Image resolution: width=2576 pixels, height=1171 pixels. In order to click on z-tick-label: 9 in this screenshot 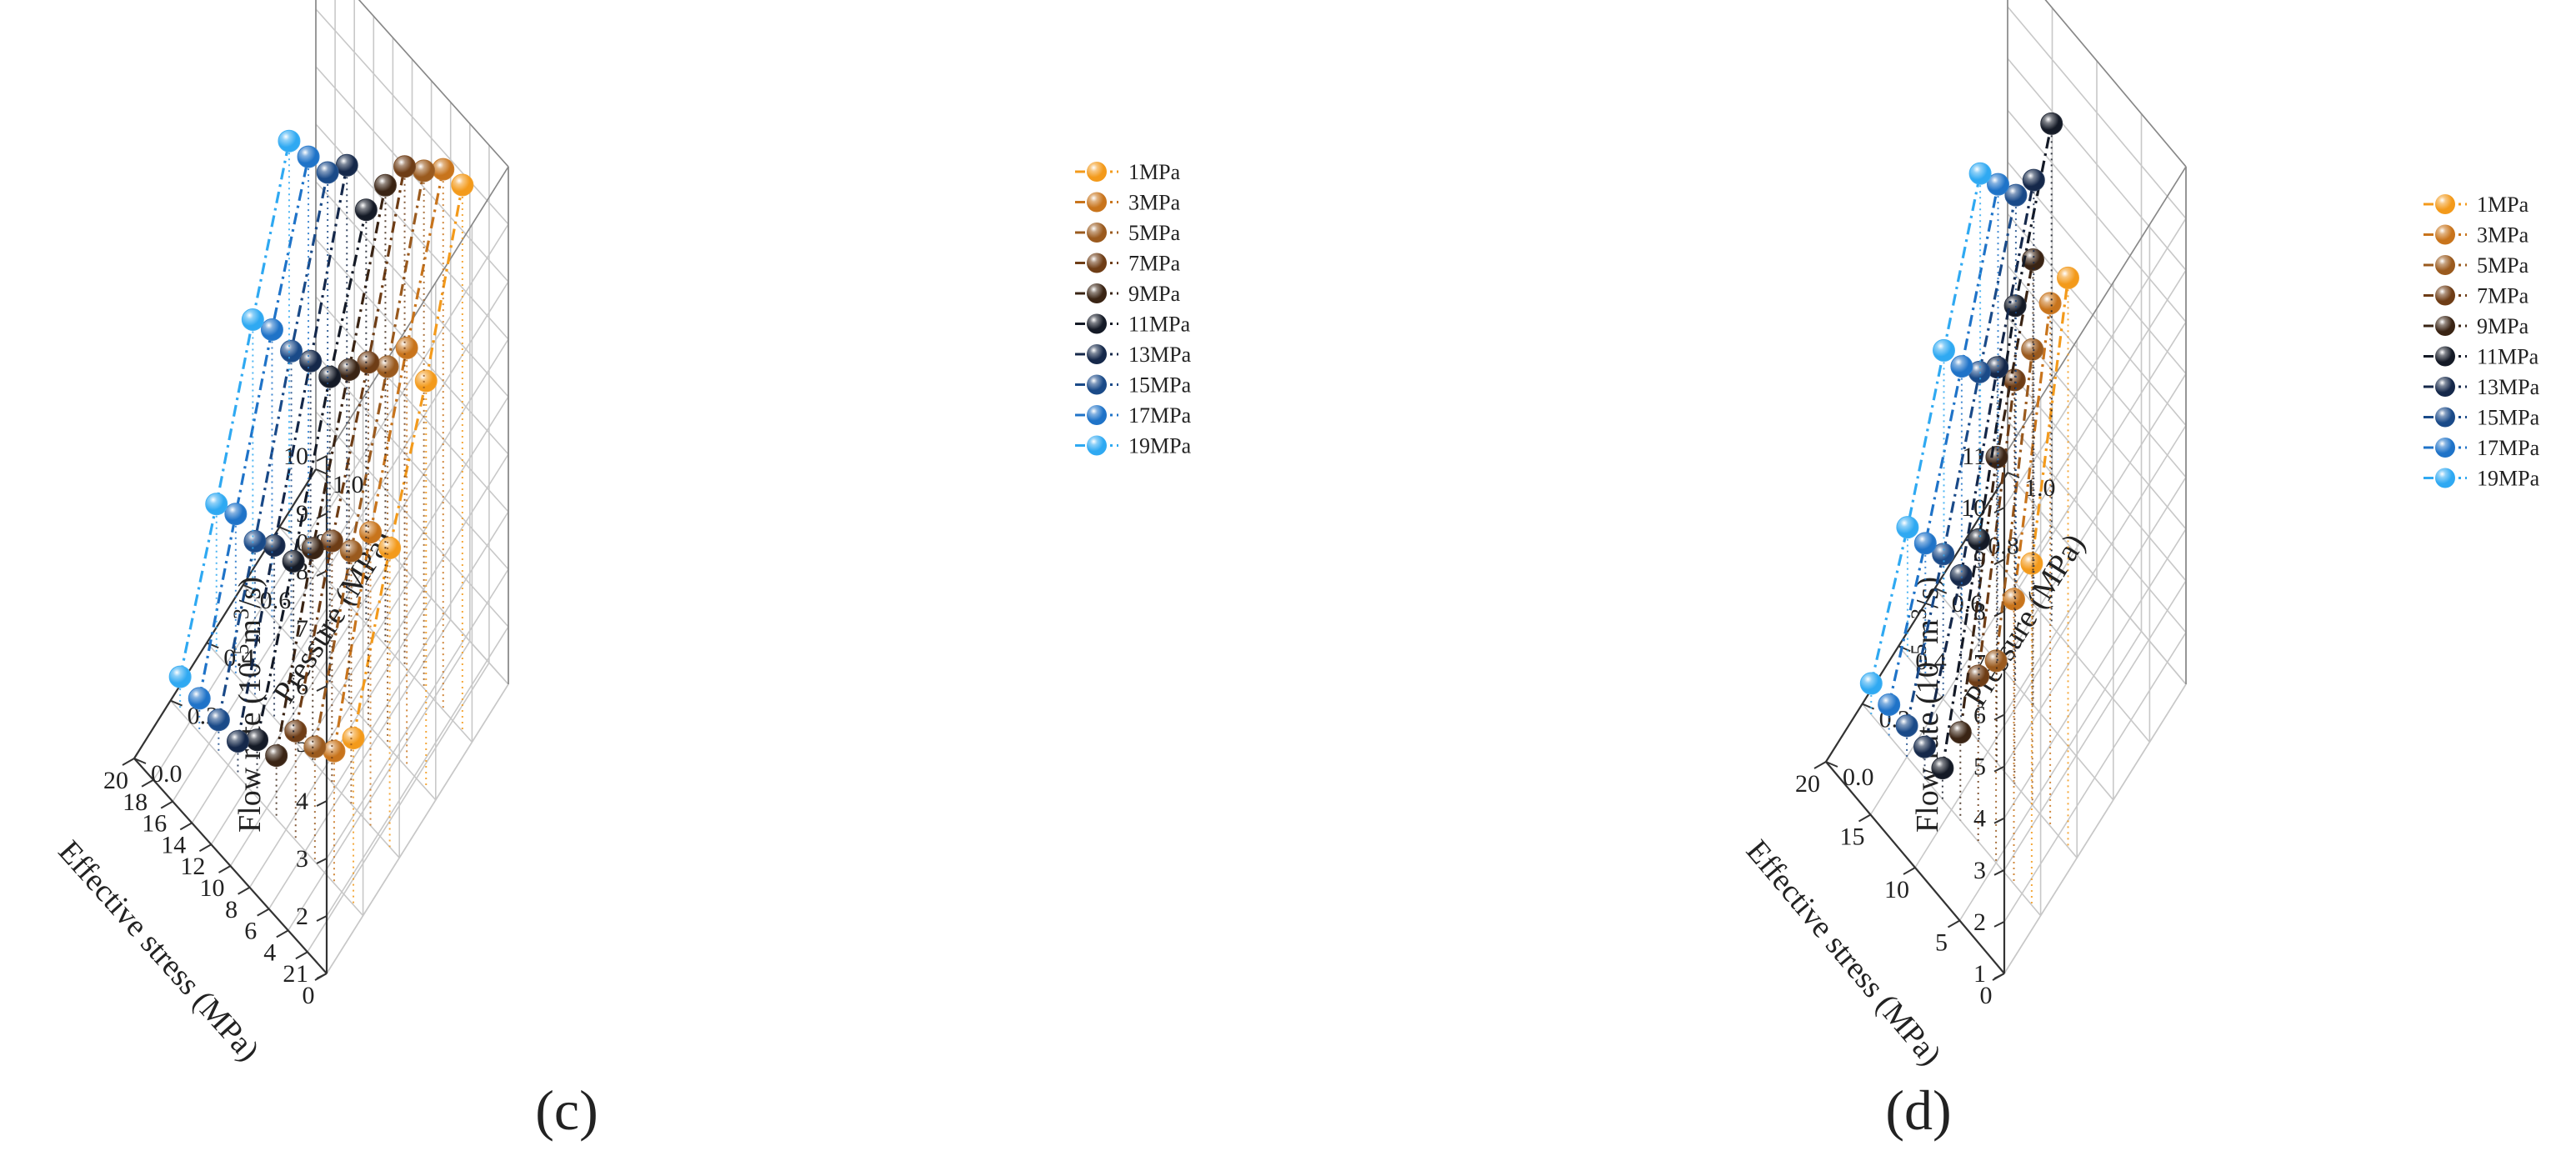, I will do `click(302, 514)`.